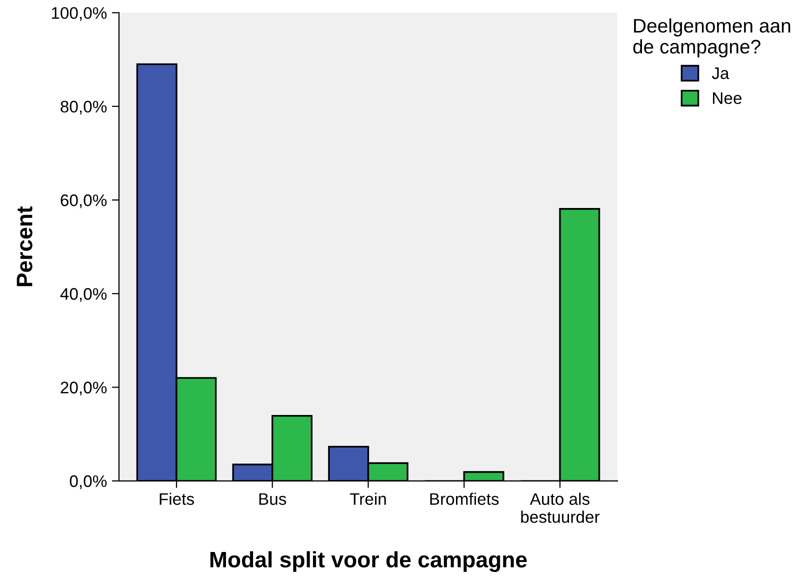 The image size is (804, 578). What do you see at coordinates (83, 295) in the screenshot?
I see `y-tick-label: 40,0%` at bounding box center [83, 295].